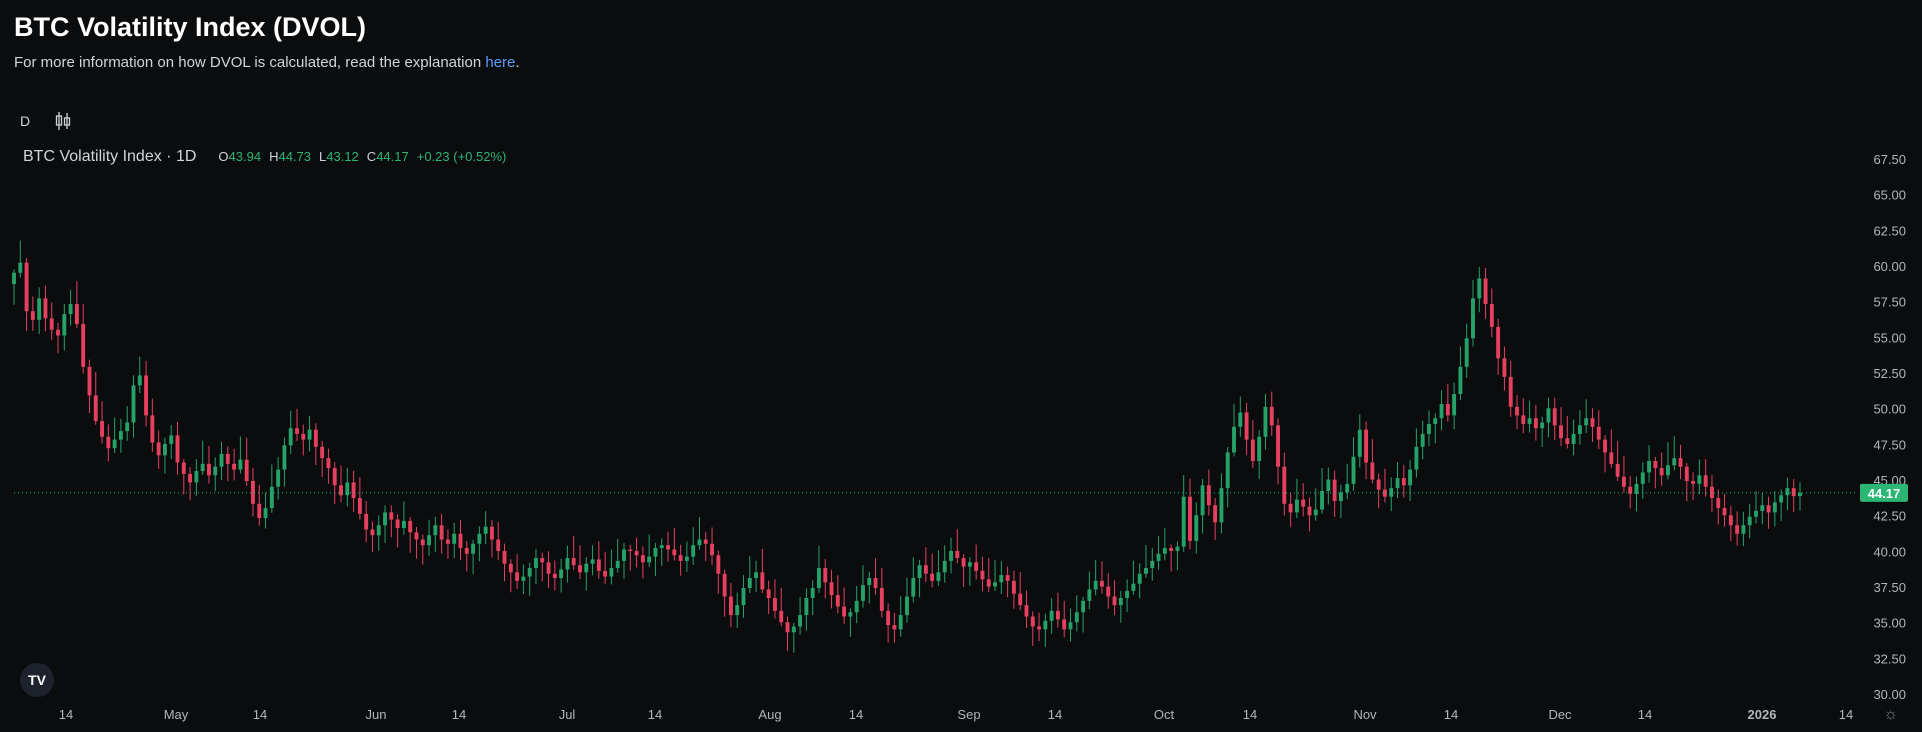  I want to click on x-tick-label: Oct, so click(1164, 714).